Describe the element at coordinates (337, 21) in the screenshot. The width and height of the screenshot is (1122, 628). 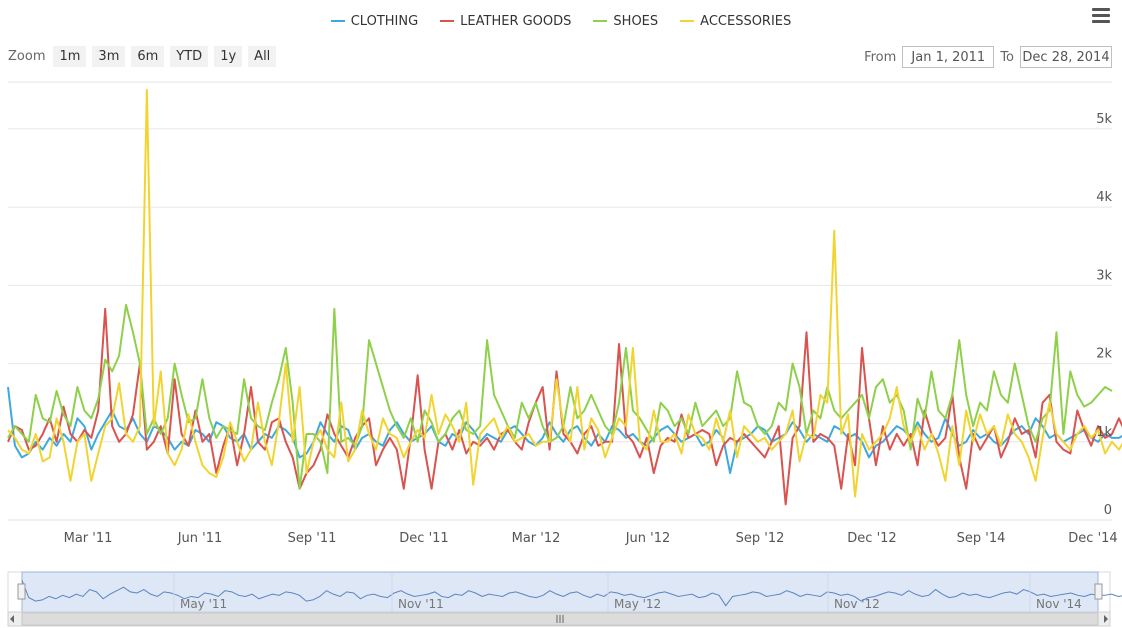
I see `legend-swatch-clothing` at that location.